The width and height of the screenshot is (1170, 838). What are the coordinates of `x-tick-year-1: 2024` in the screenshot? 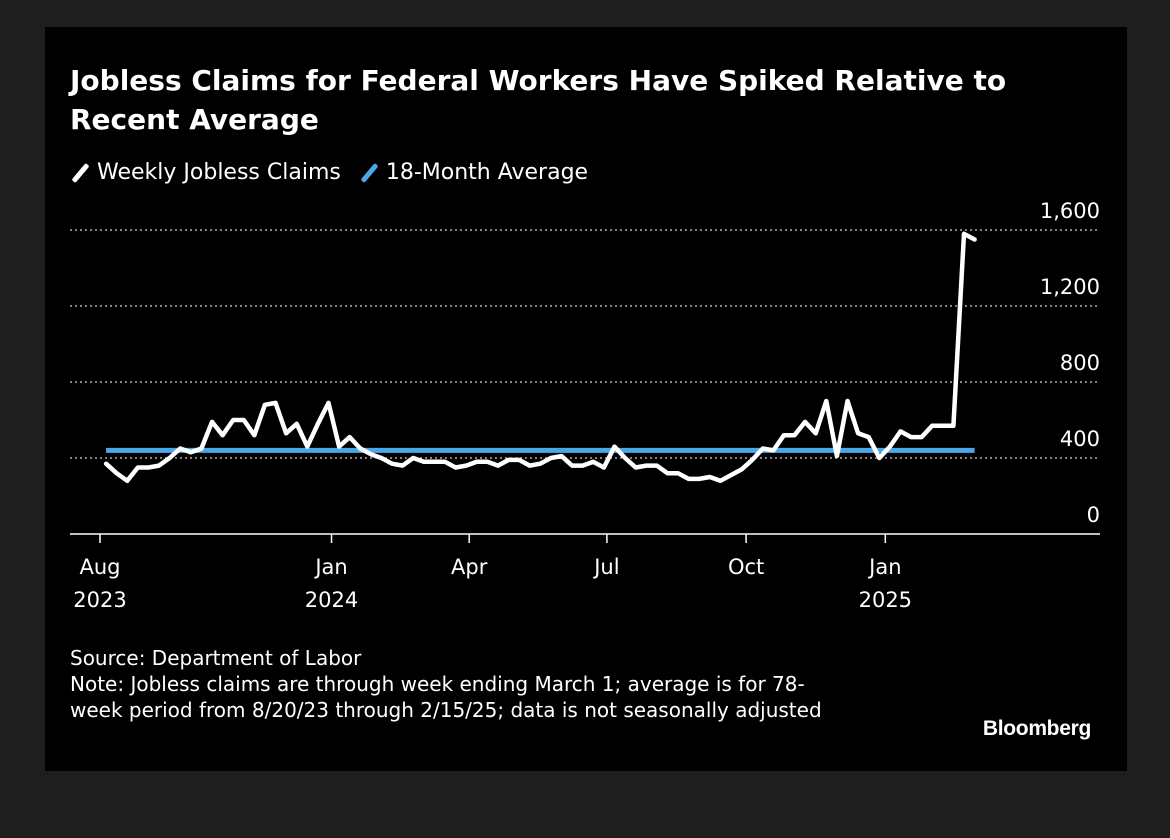 It's located at (331, 600).